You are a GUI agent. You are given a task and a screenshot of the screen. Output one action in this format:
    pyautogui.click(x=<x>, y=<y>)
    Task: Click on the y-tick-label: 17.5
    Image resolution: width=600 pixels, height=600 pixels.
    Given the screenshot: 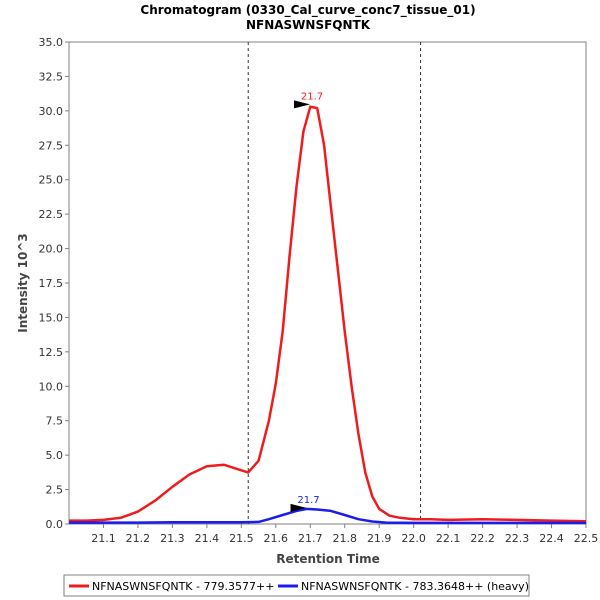 What is the action you would take?
    pyautogui.click(x=51, y=283)
    